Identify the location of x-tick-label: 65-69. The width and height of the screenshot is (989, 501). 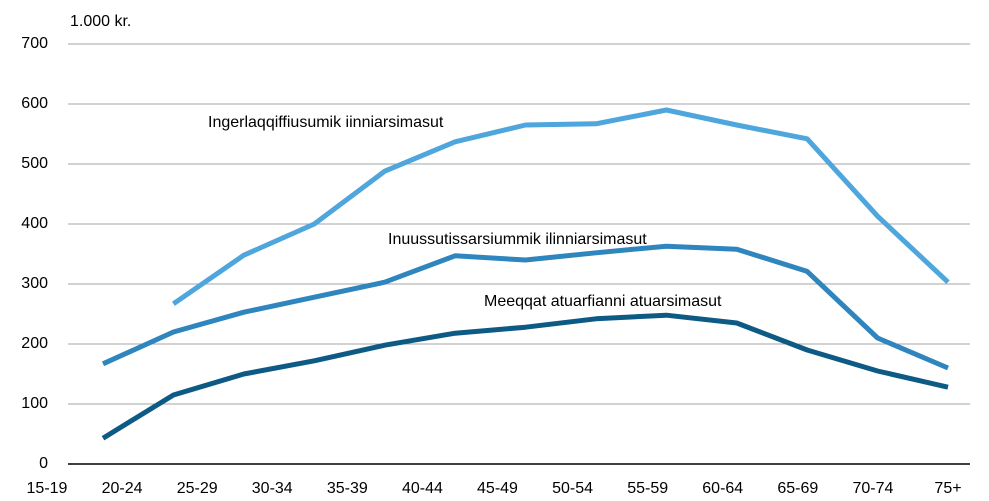
(797, 488).